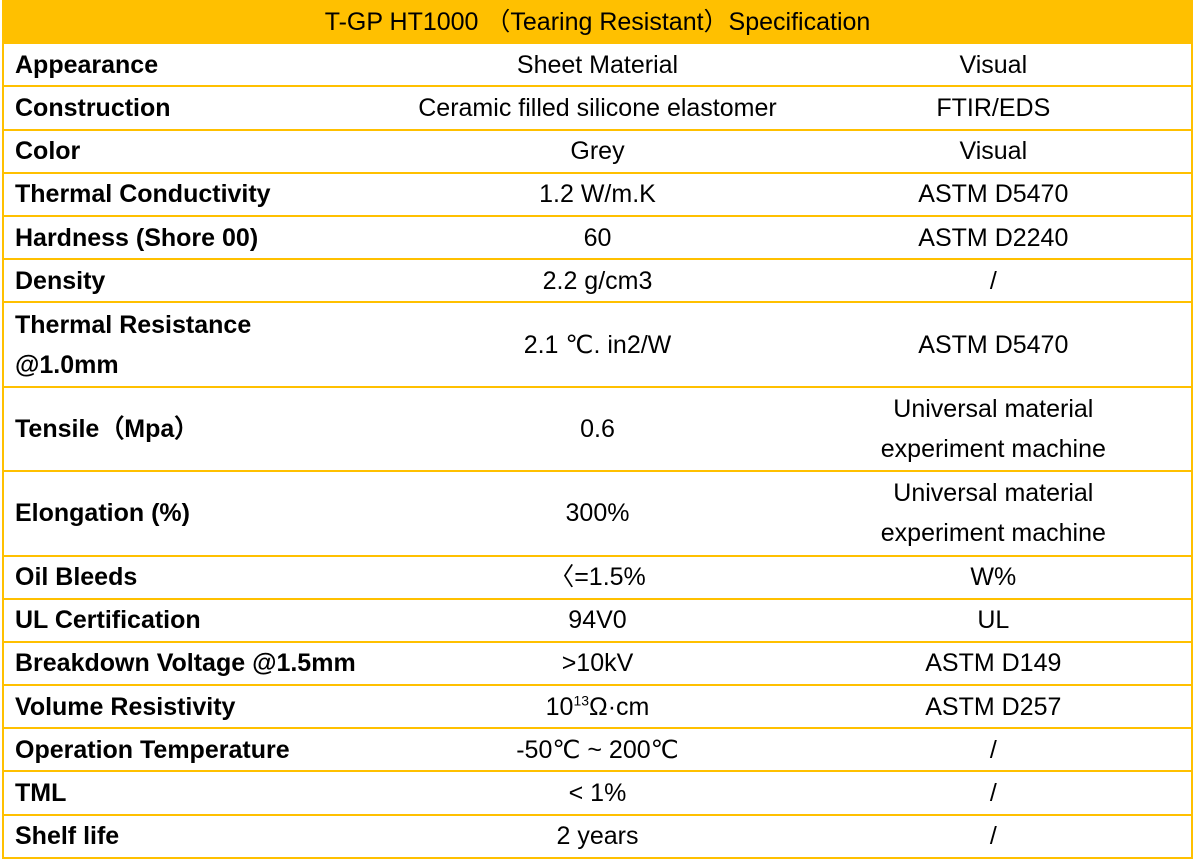 This screenshot has width=1197, height=863. I want to click on value-cell: 〈=1.5%, so click(597, 577).